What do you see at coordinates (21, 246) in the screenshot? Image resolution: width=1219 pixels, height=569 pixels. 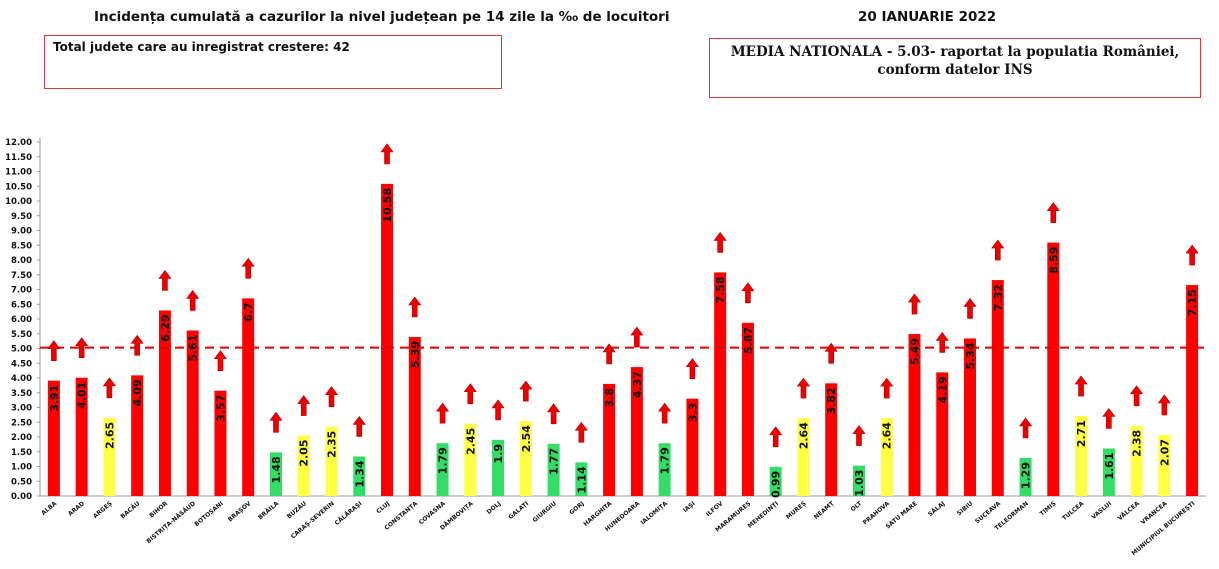 I see `y-tick-label: 8.50` at bounding box center [21, 246].